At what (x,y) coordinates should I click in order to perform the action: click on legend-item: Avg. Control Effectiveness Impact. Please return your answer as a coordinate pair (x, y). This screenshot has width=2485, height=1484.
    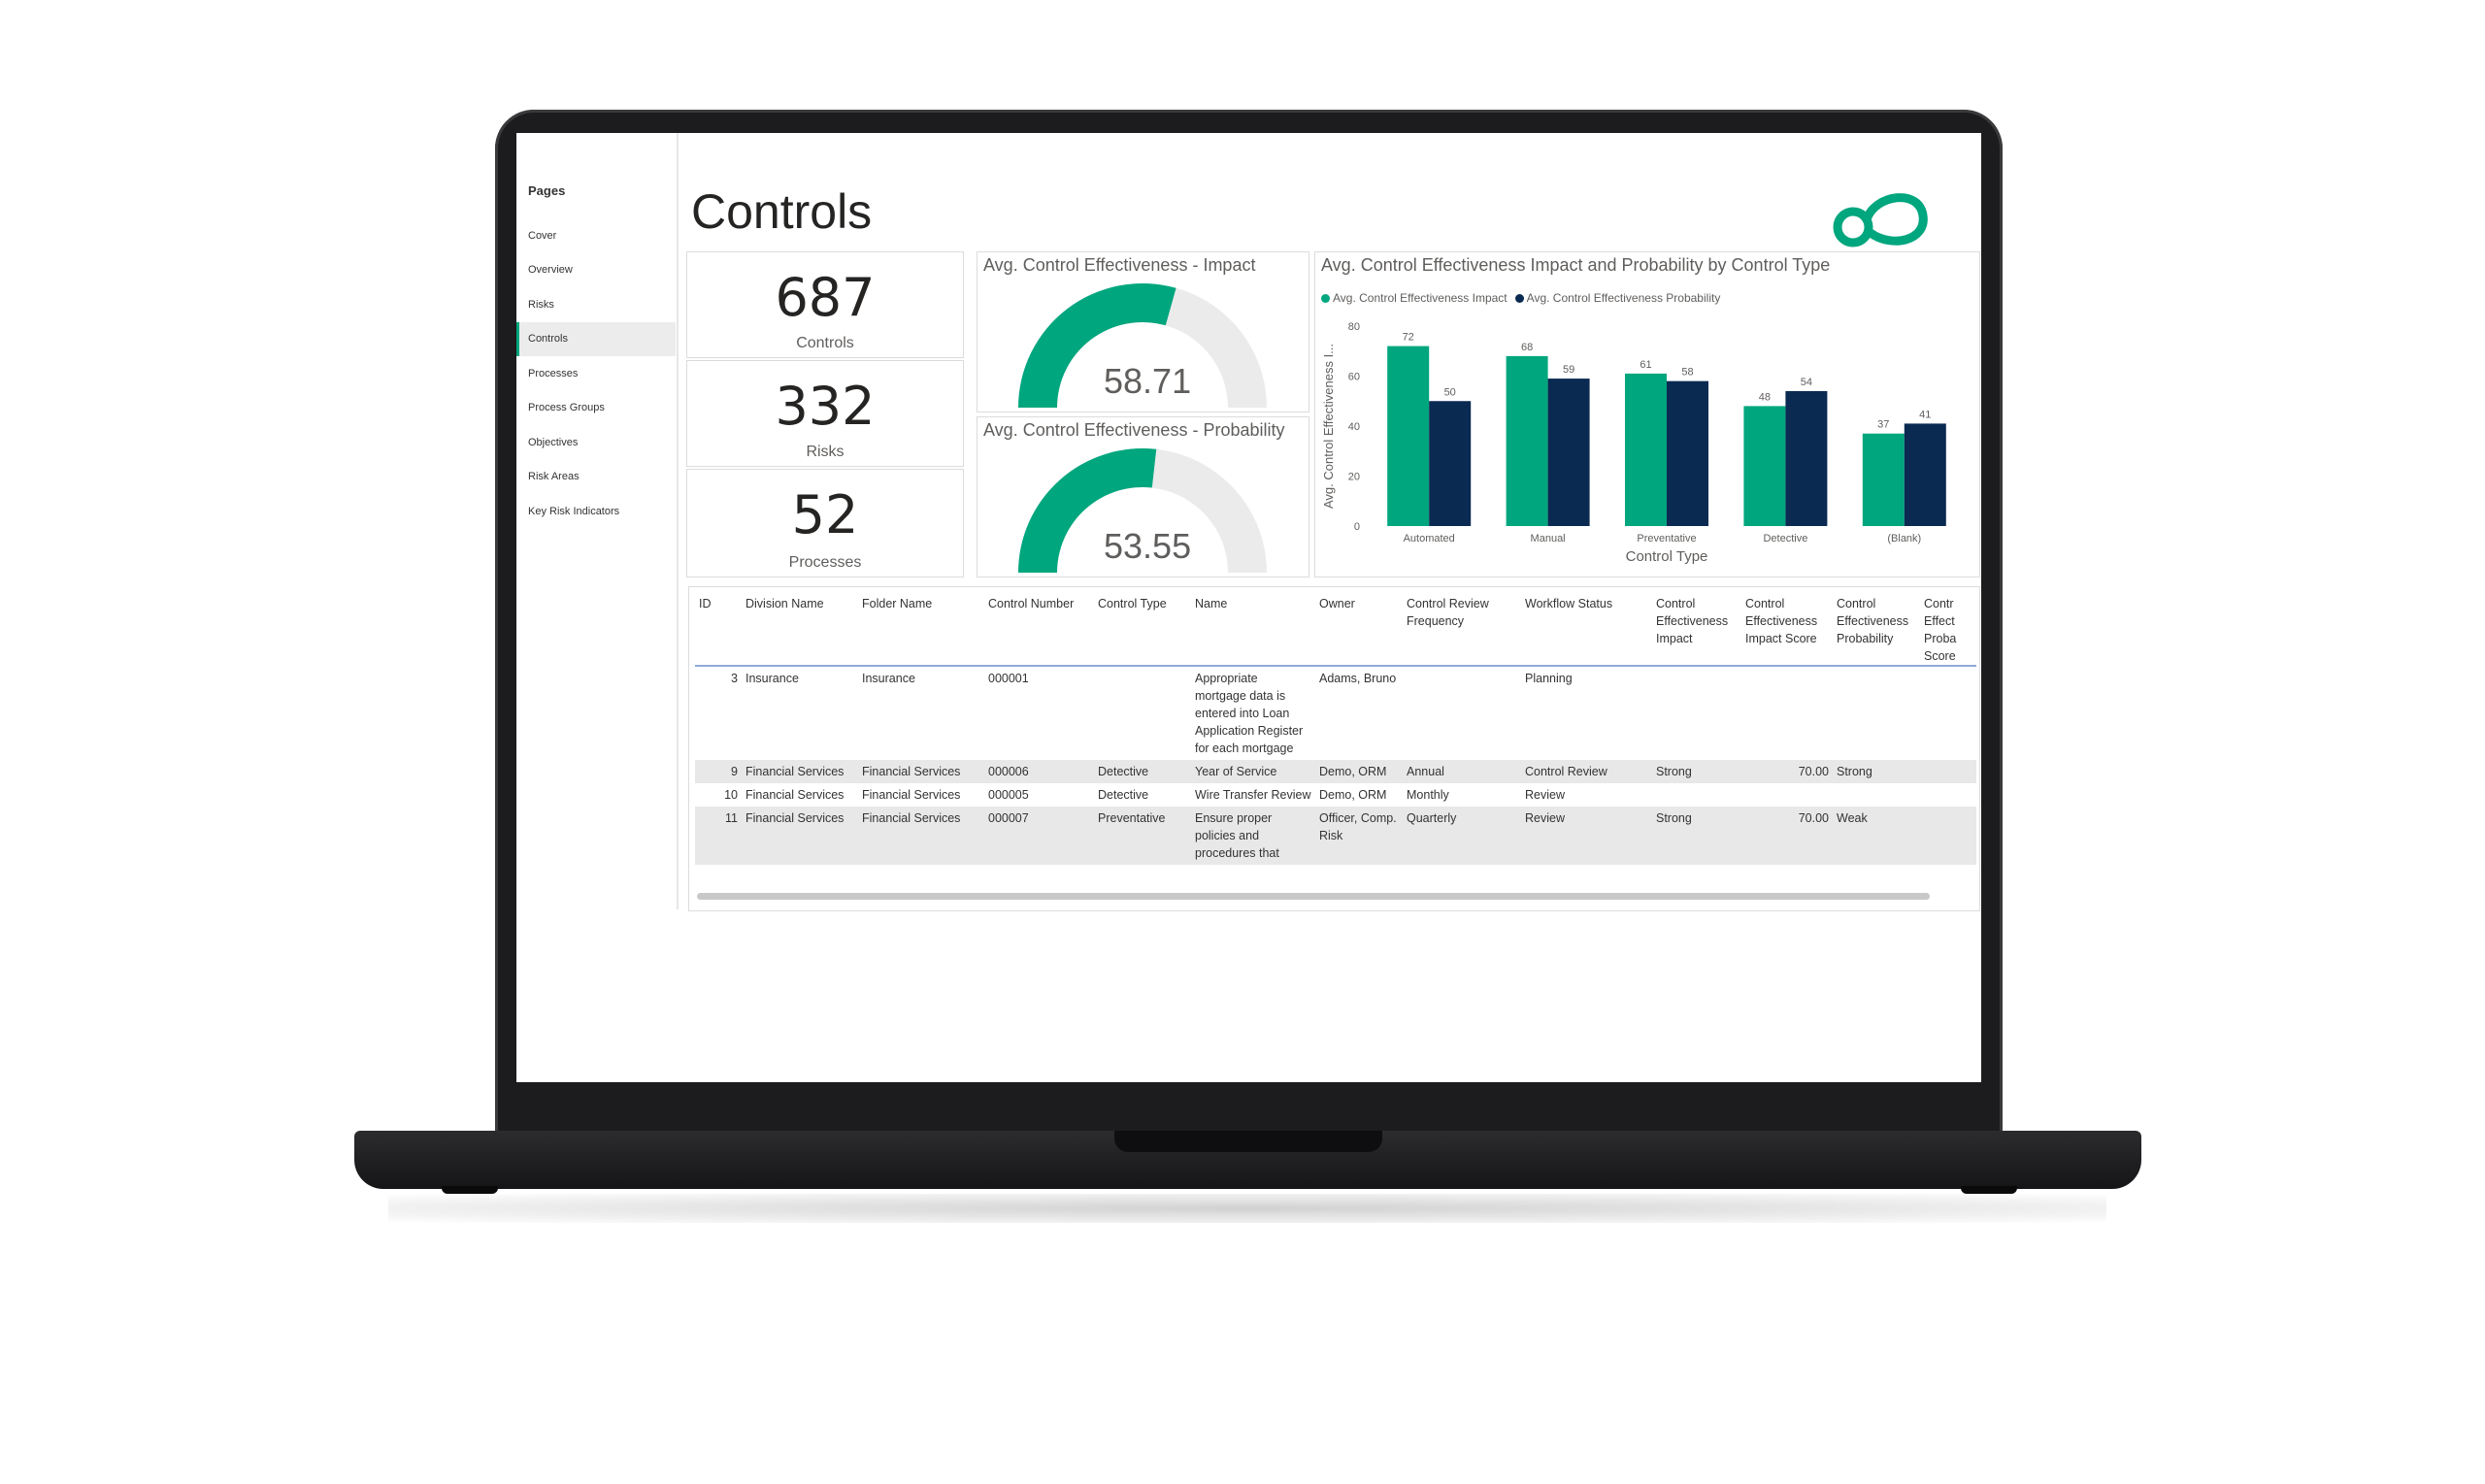
    Looking at the image, I should click on (1414, 298).